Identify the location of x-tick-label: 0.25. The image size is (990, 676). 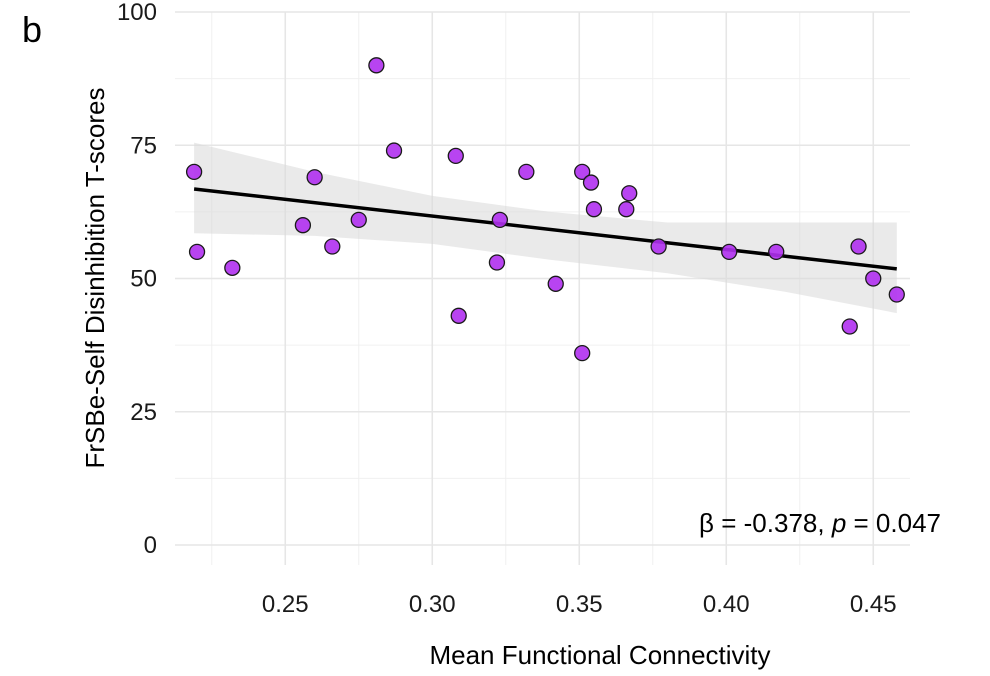
(285, 604).